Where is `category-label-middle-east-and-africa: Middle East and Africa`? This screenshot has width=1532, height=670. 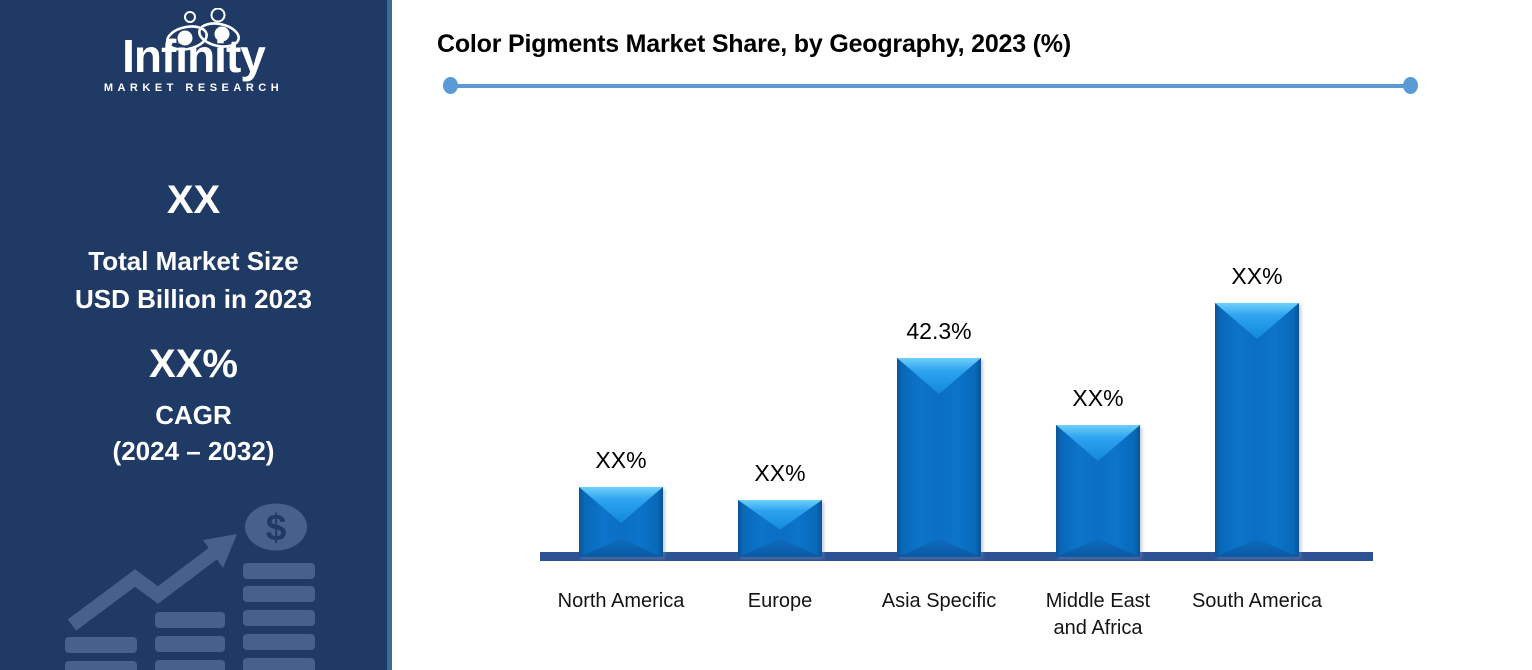
category-label-middle-east-and-africa: Middle East and Africa is located at coordinates (1098, 614).